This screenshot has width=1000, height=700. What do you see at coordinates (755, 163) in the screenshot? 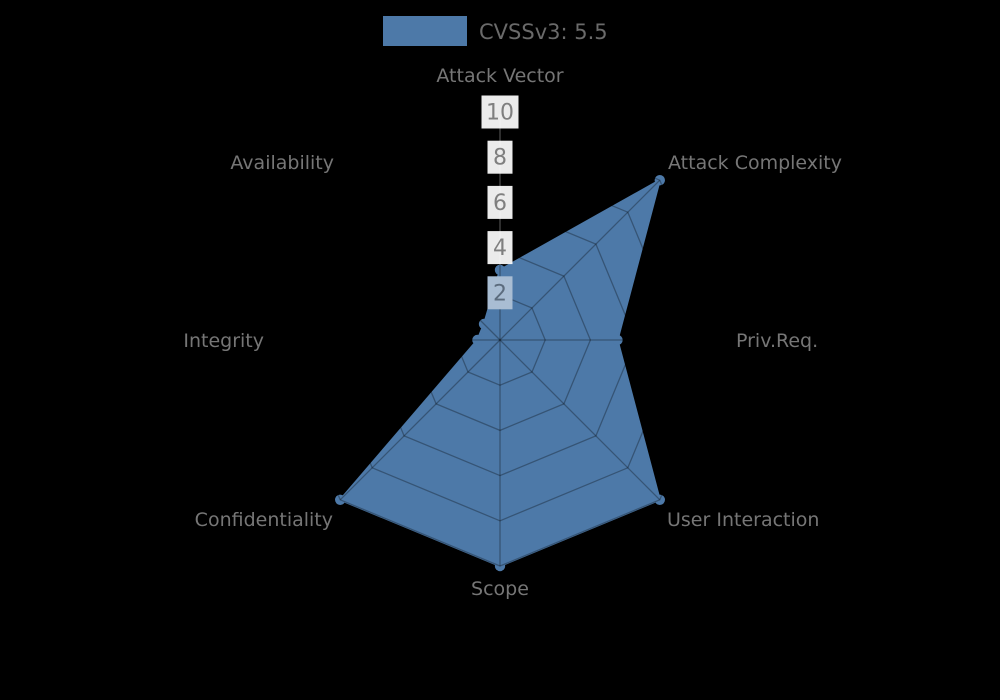
I see `axis-label-attack-complexity: Attack Complexity` at bounding box center [755, 163].